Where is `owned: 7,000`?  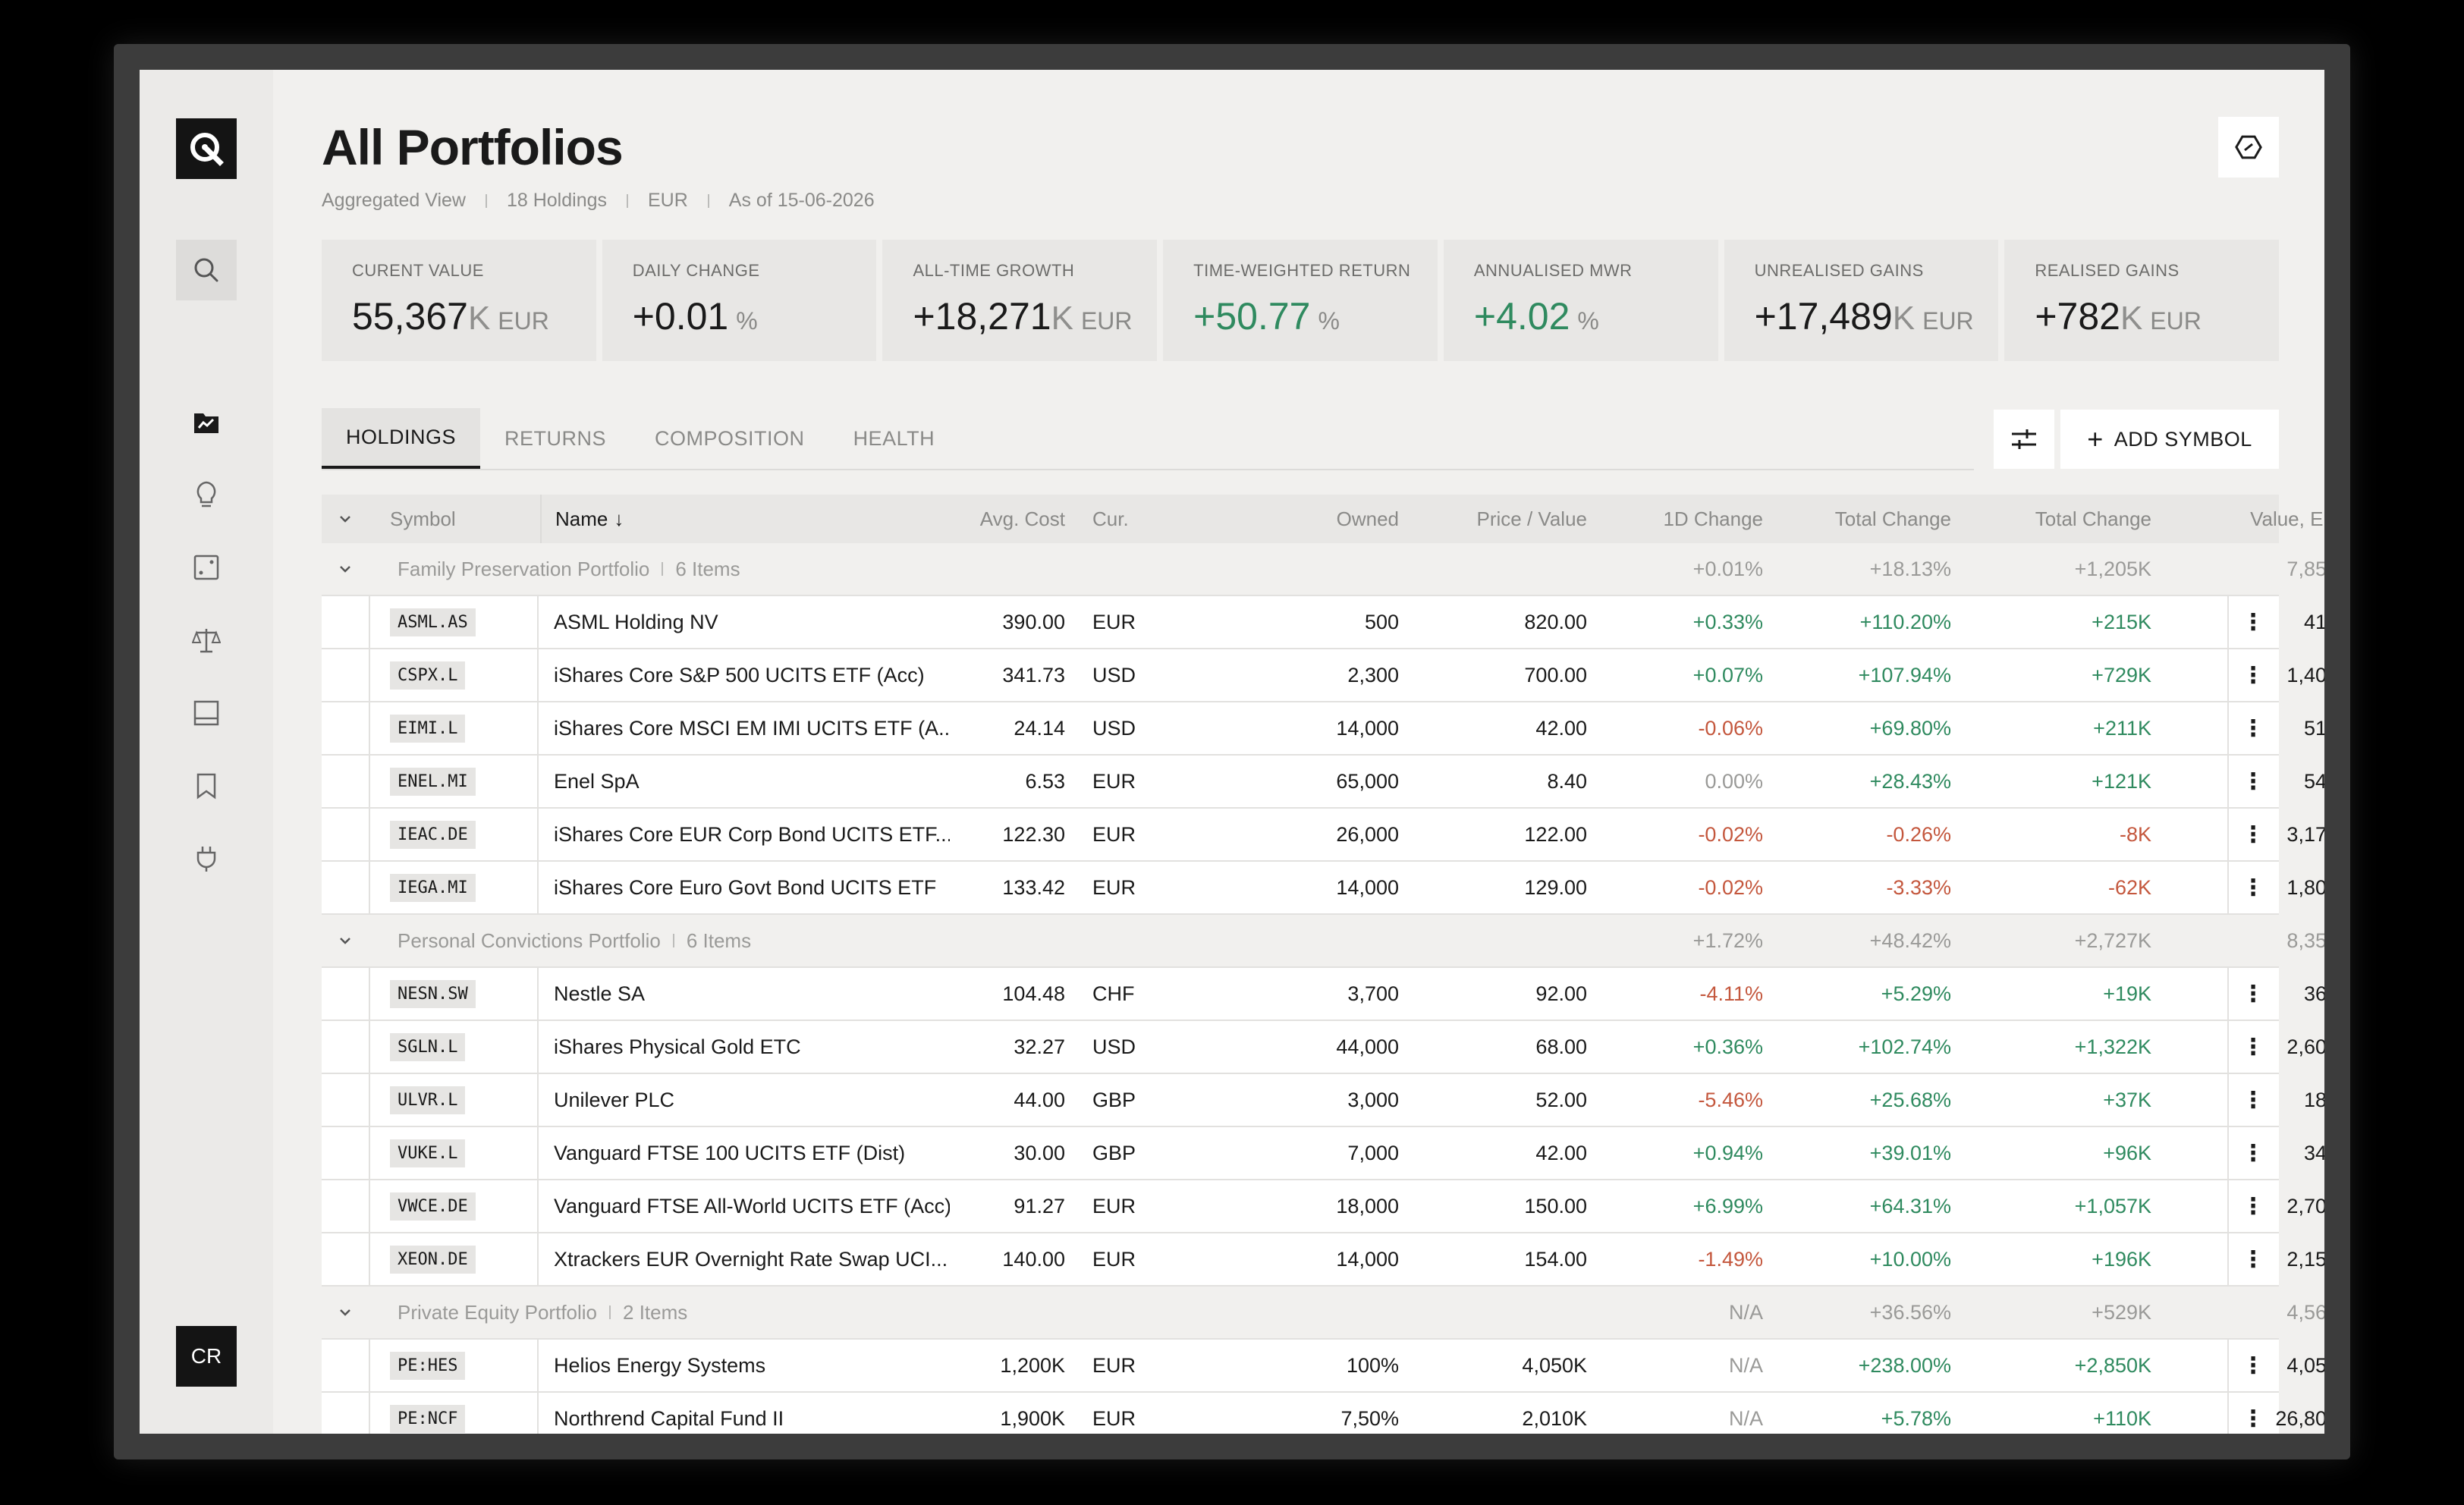
owned: 7,000 is located at coordinates (1373, 1152).